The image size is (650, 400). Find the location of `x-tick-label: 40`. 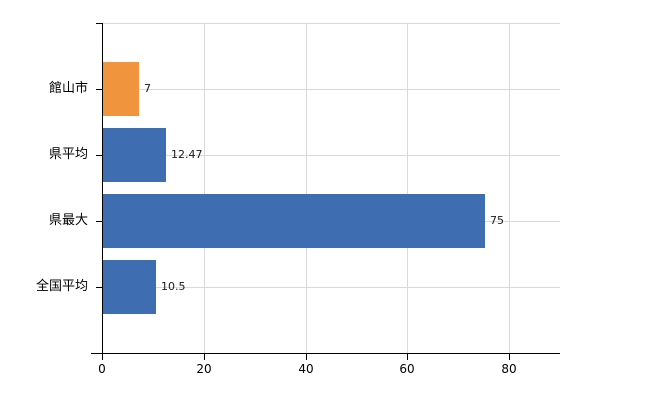

x-tick-label: 40 is located at coordinates (306, 369).